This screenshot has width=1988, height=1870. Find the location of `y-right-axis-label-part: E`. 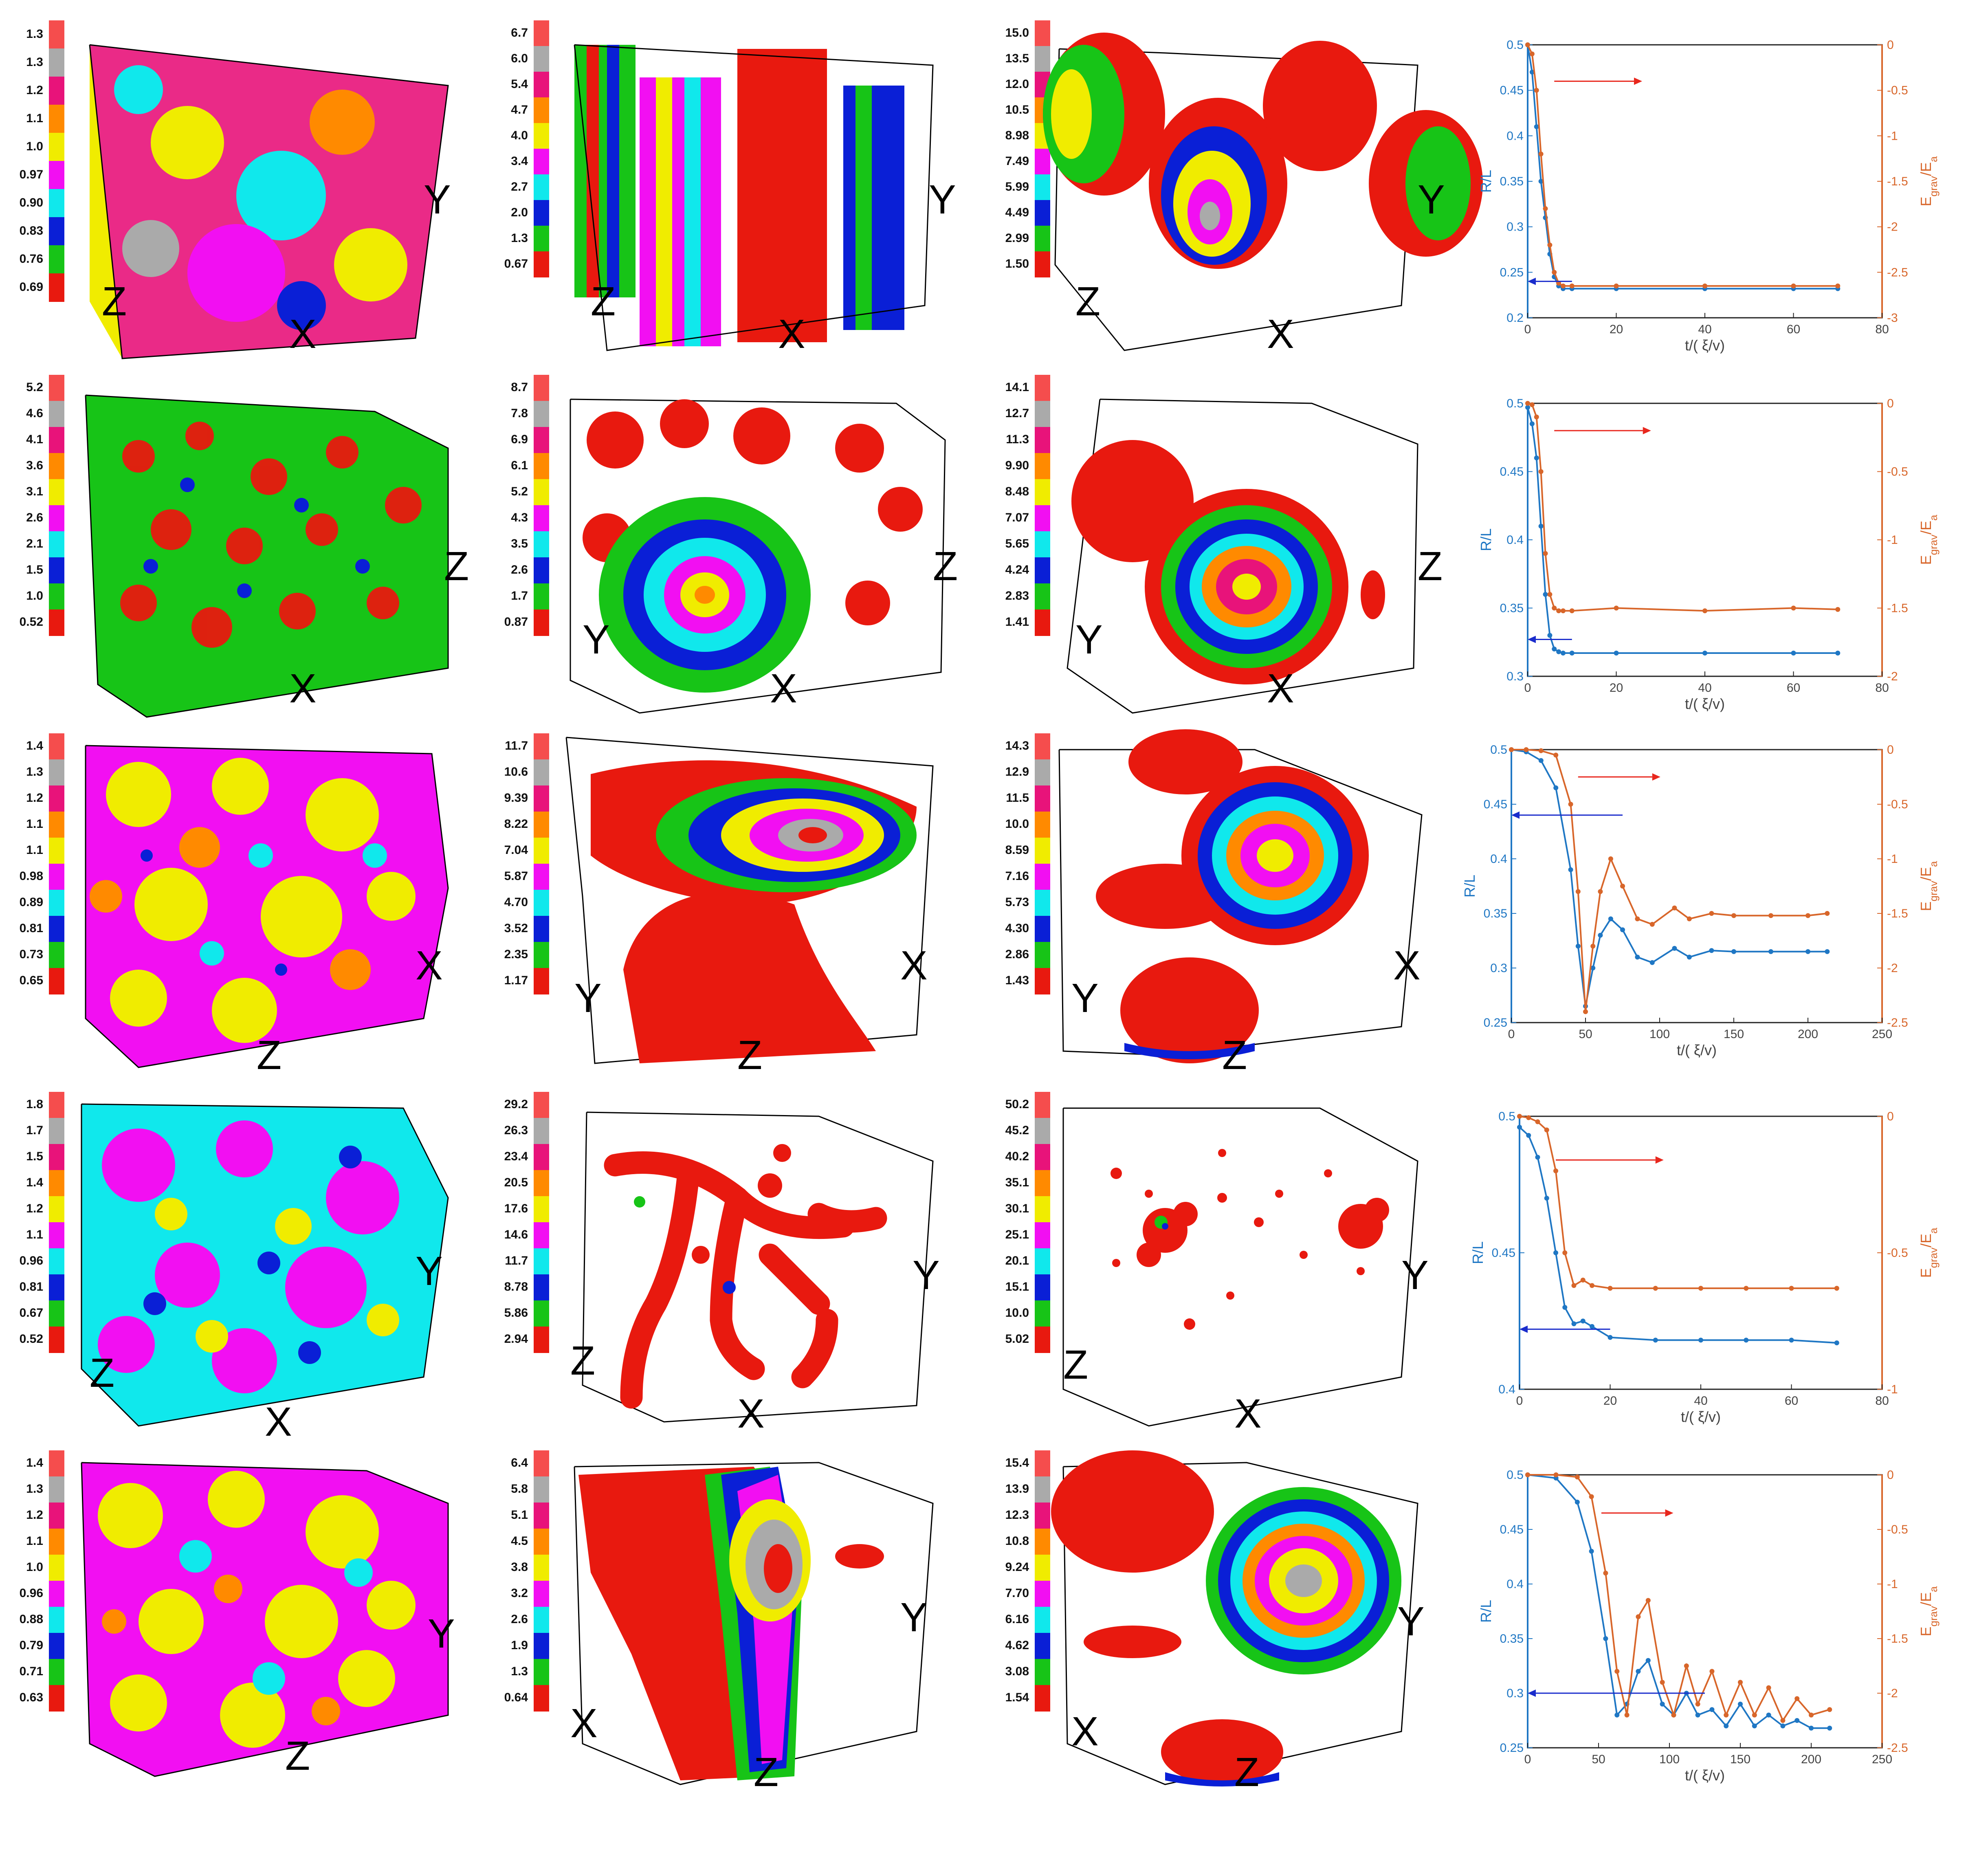

y-right-axis-label-part: E is located at coordinates (1926, 906).